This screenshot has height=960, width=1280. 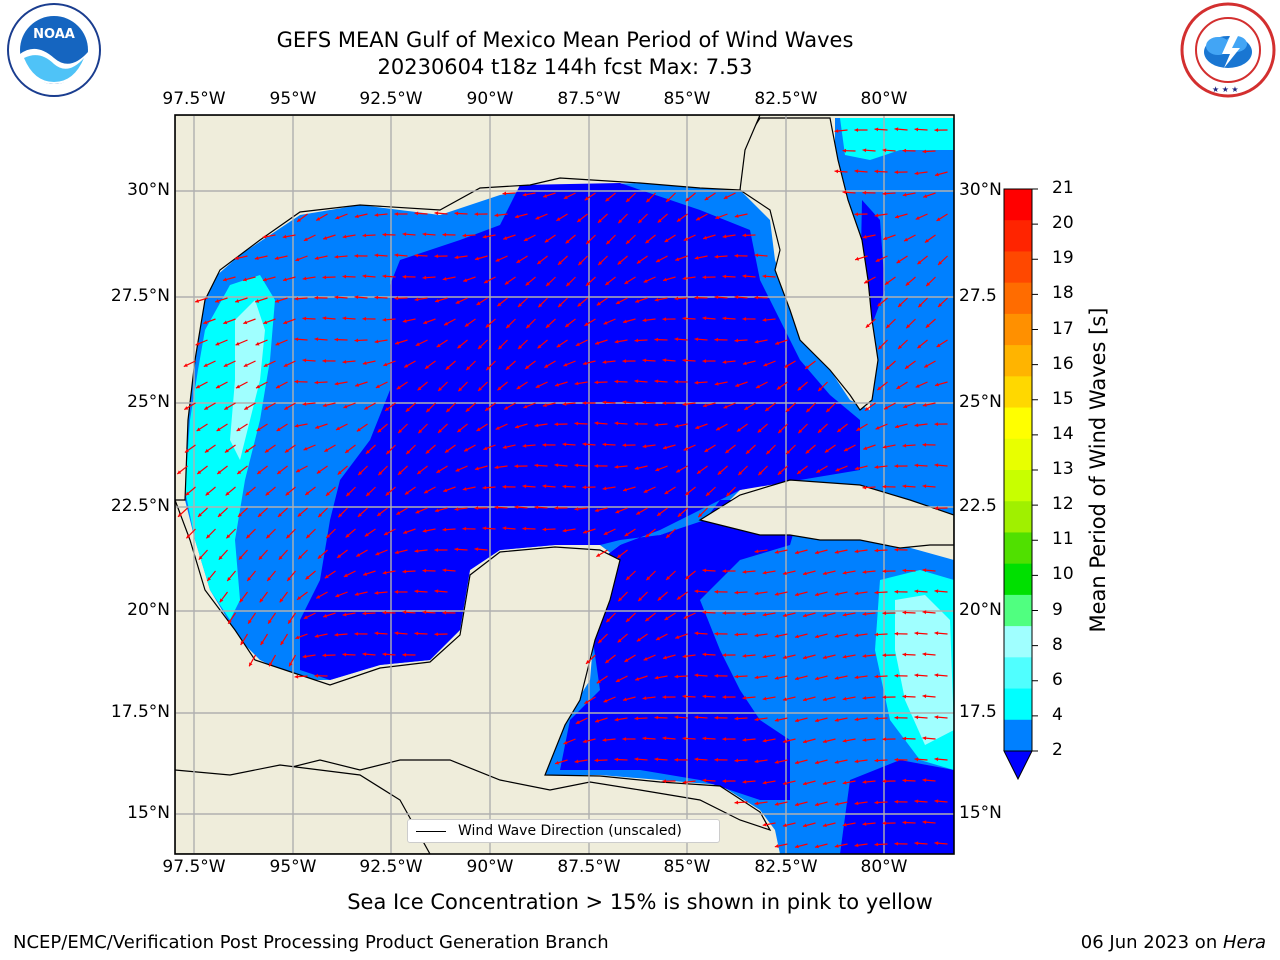 I want to click on colorbar-tick-label: 11, so click(x=1063, y=539).